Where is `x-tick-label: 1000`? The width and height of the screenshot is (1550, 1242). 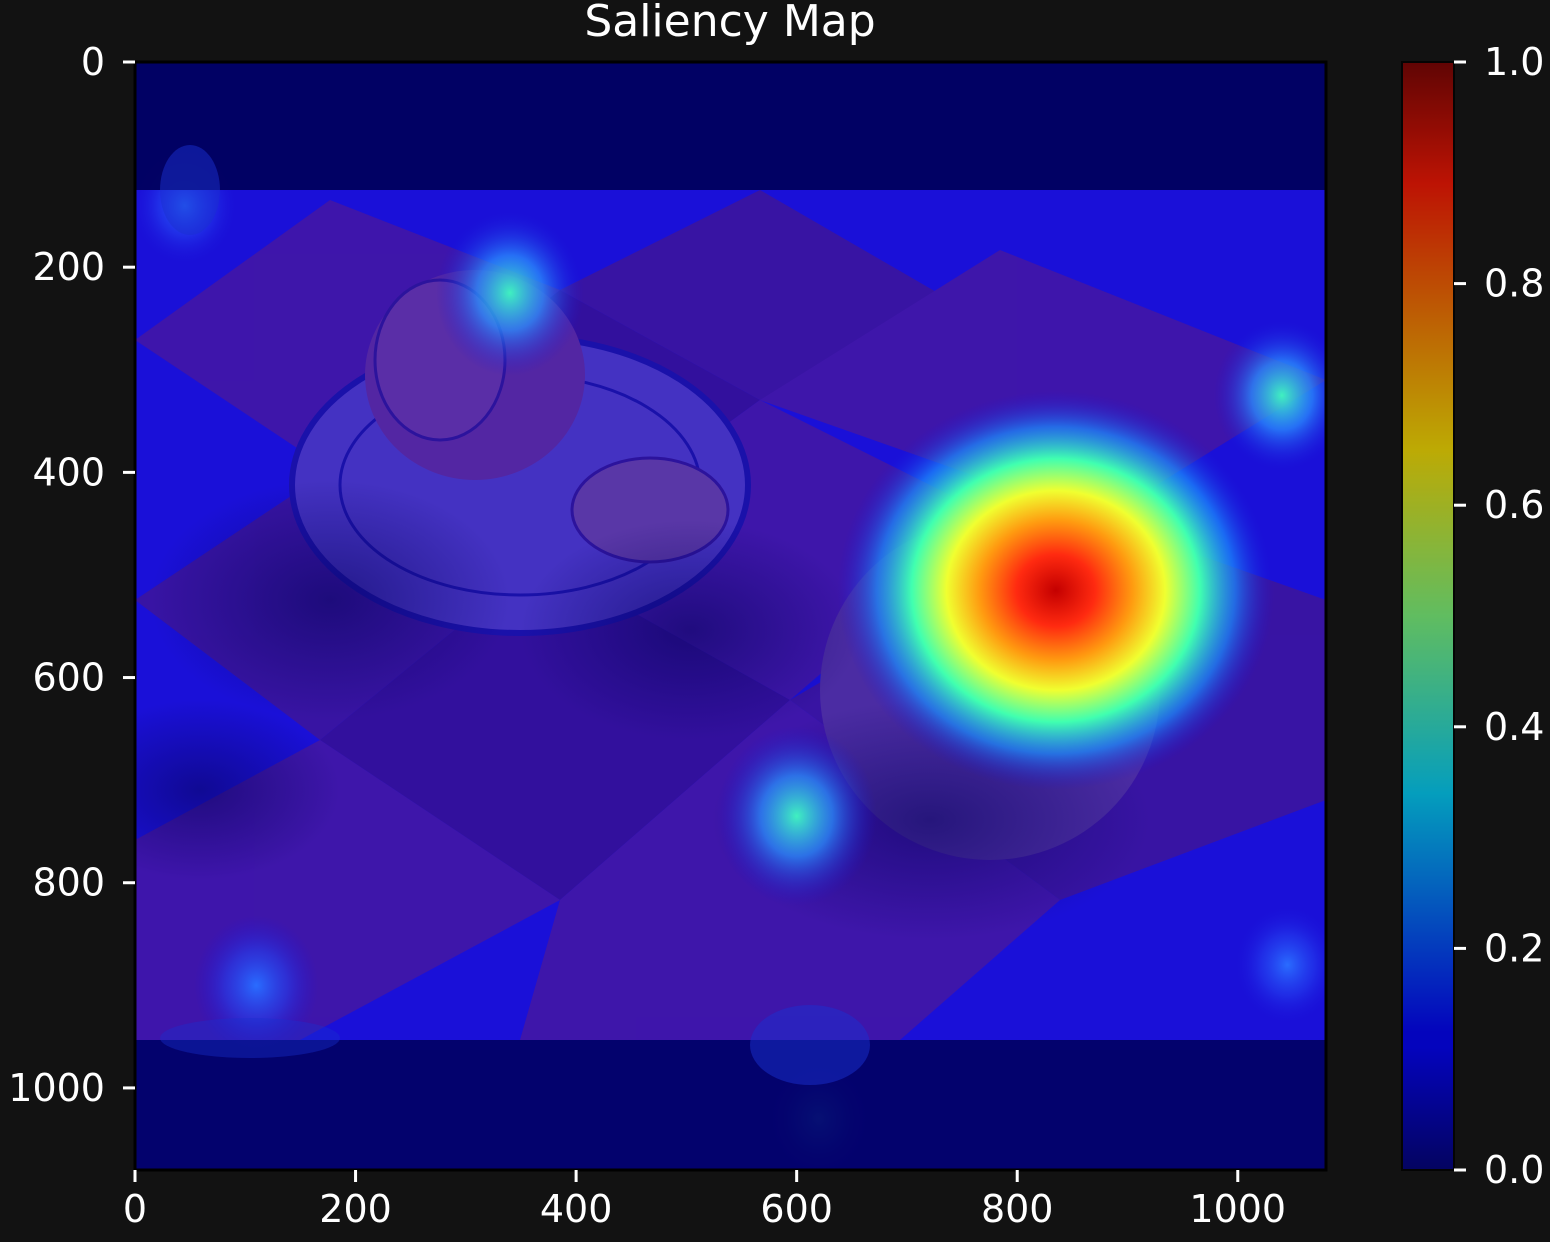 x-tick-label: 1000 is located at coordinates (1237, 1209).